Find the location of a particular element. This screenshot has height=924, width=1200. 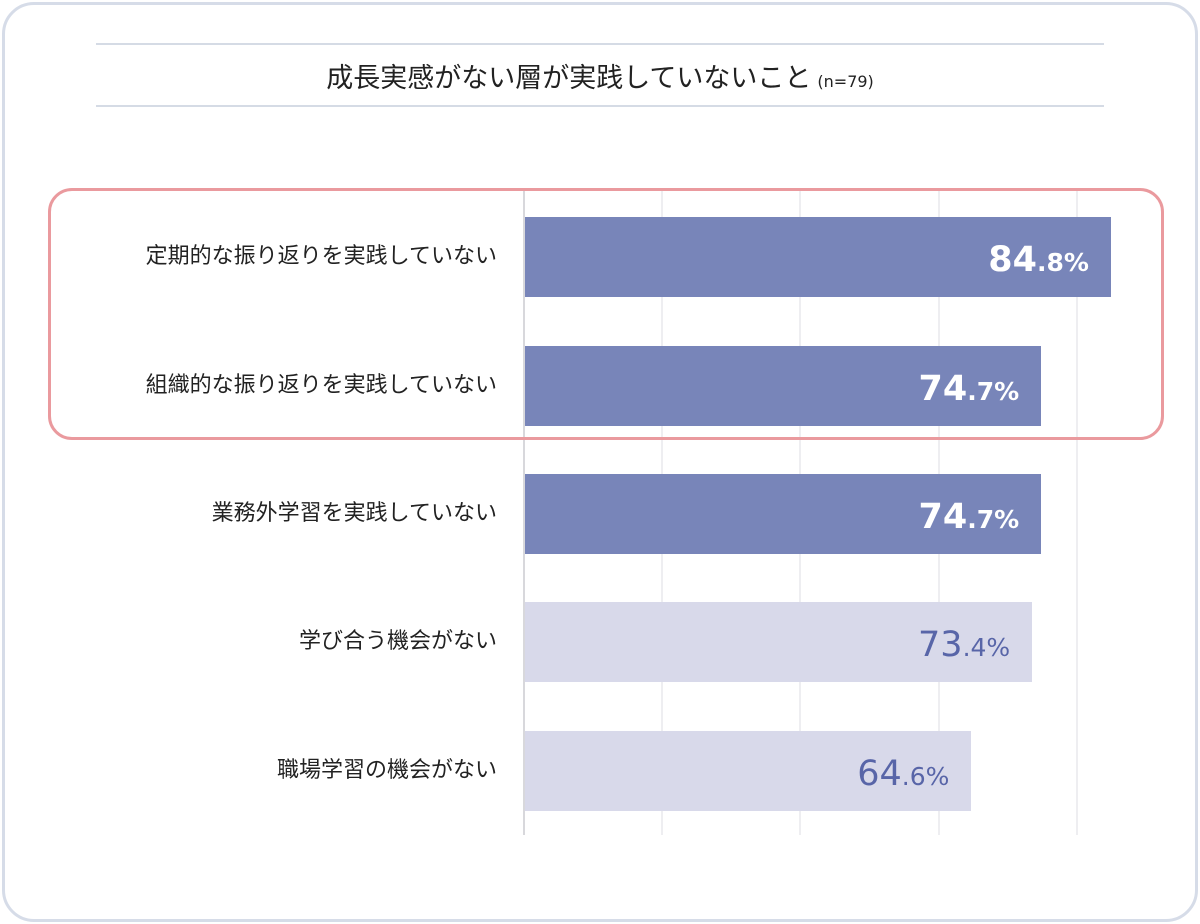

chart-title: 成長実感がない層が実践していないこと (n=79) is located at coordinates (600, 75).